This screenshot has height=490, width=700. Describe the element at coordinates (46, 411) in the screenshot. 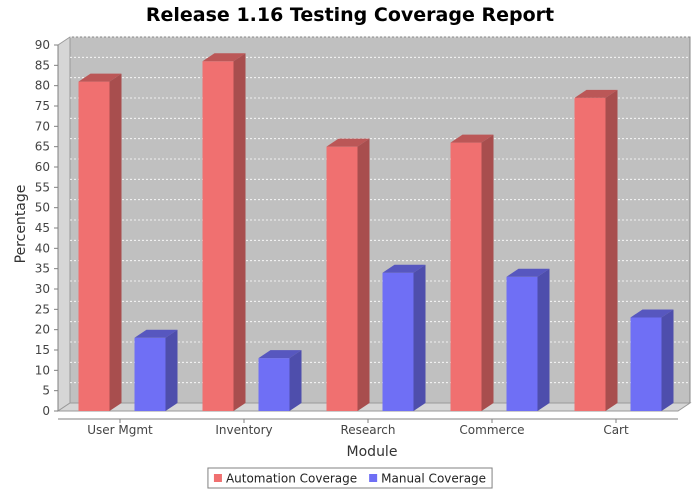

I see `y-tick-label: 0` at that location.